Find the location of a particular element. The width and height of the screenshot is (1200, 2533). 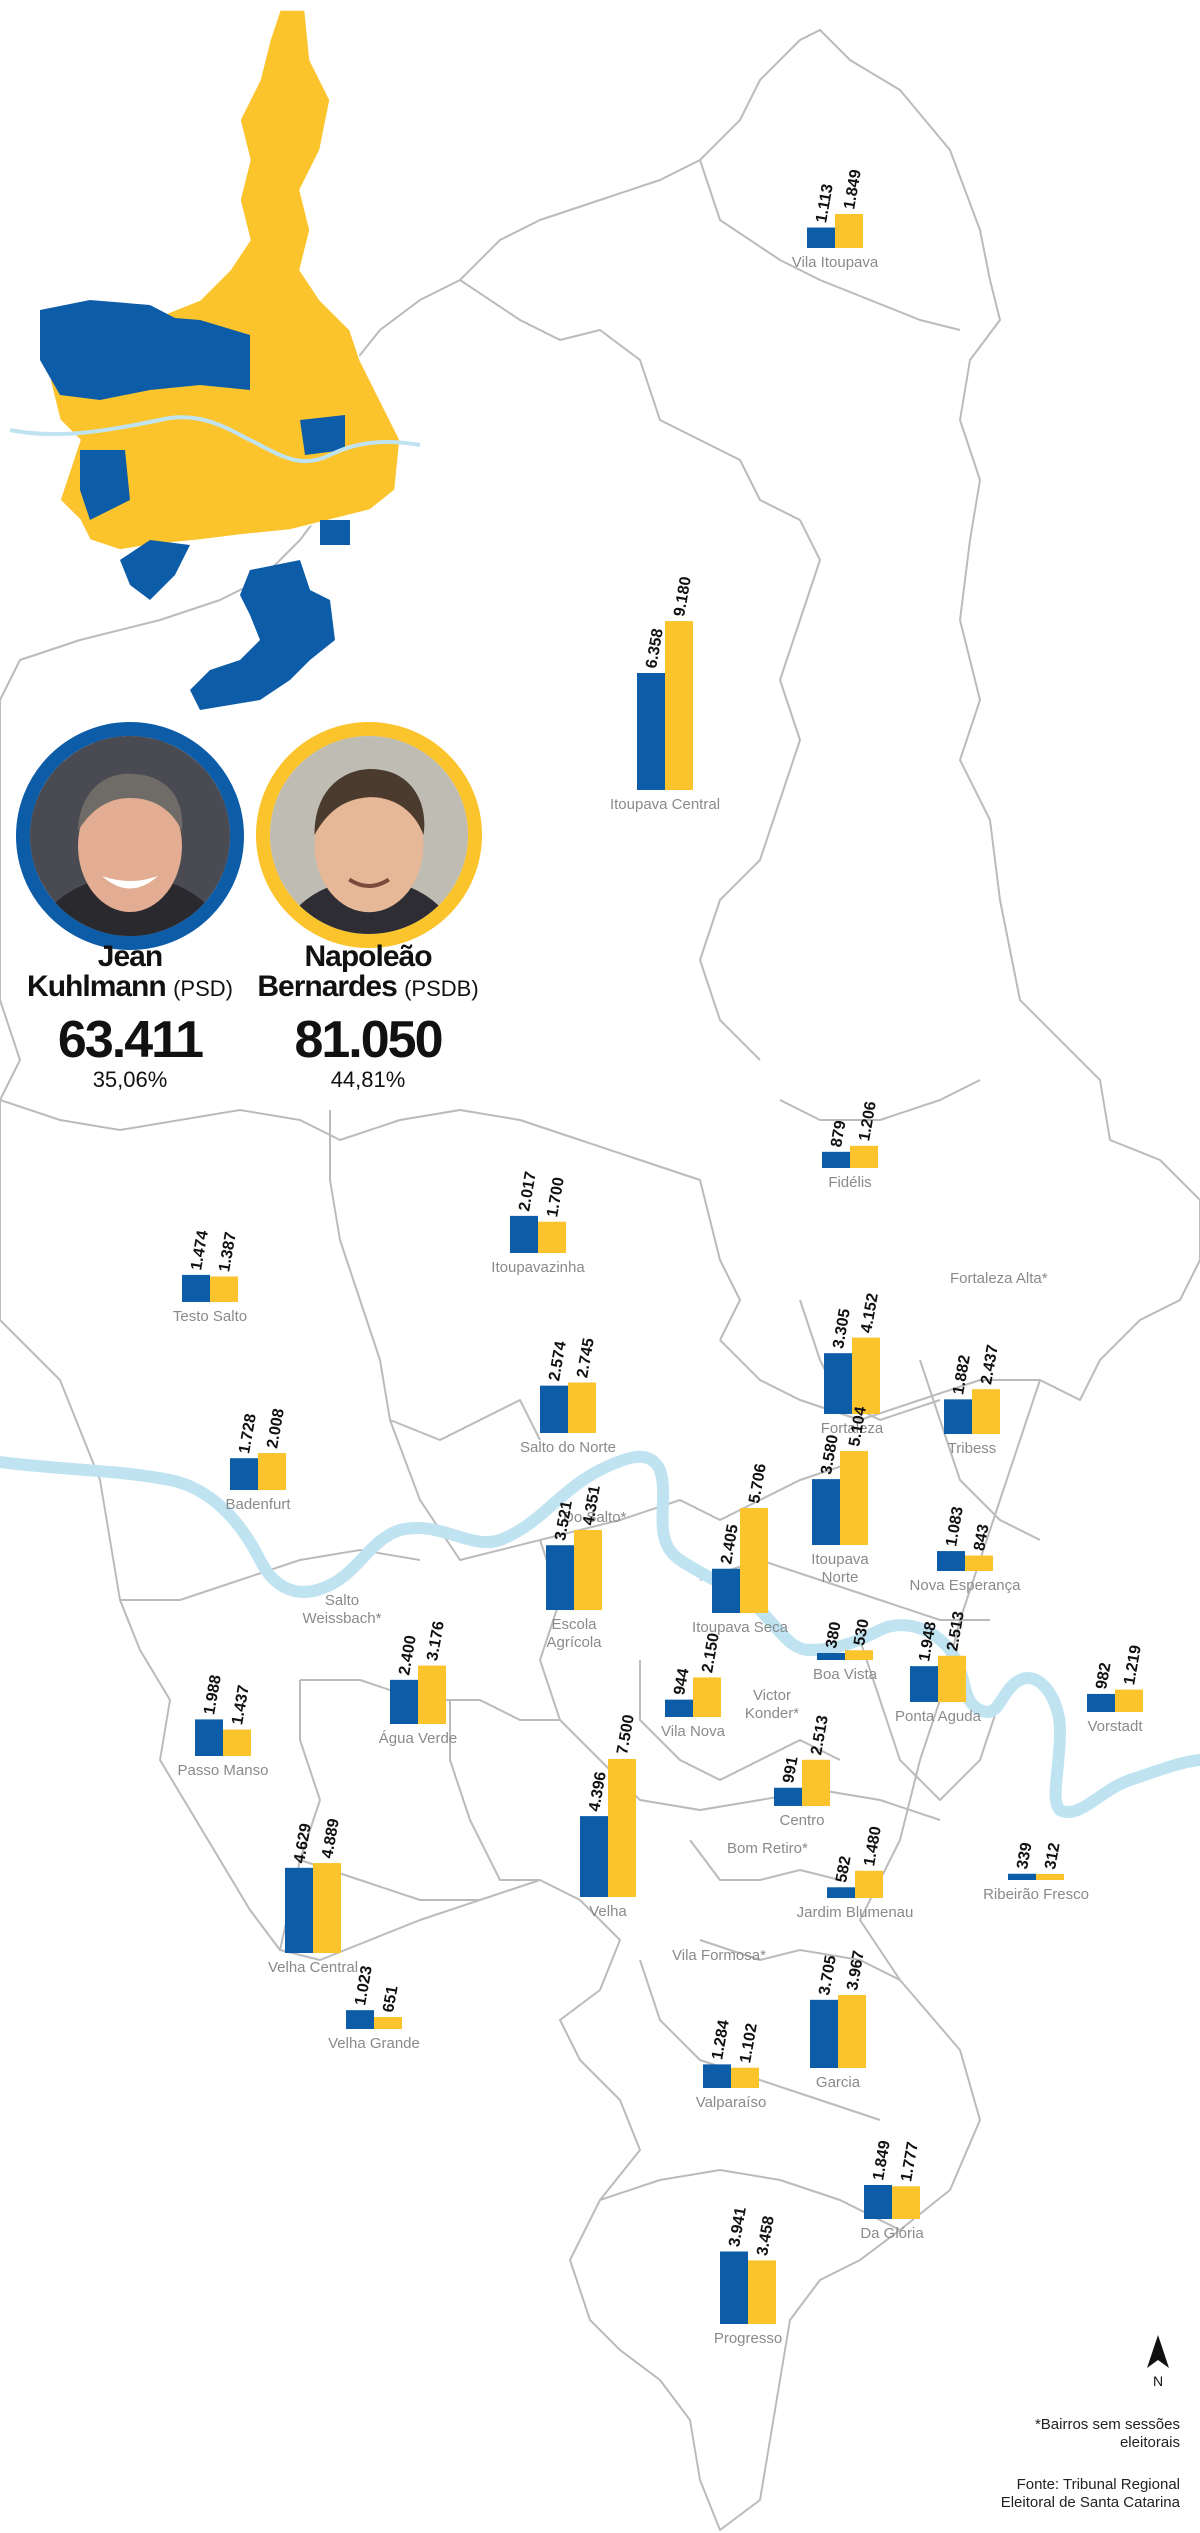

value-napoleao: 4.152 is located at coordinates (870, 1313).